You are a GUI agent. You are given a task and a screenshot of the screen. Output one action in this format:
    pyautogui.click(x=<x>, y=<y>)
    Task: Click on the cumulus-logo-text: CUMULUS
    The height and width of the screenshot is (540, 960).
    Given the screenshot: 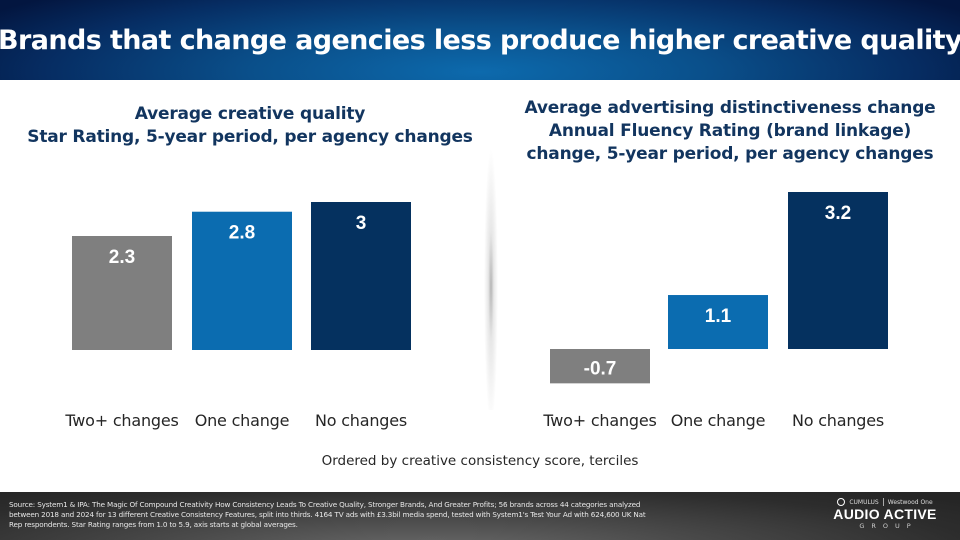 What is the action you would take?
    pyautogui.click(x=864, y=502)
    